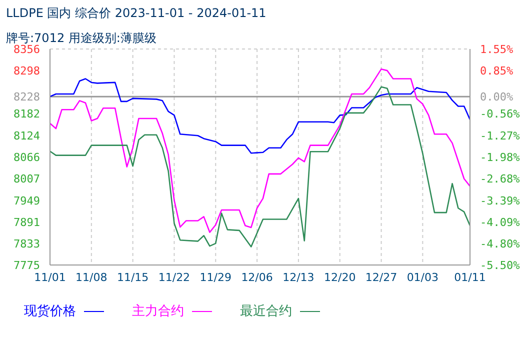  What do you see at coordinates (27, 179) in the screenshot?
I see `y-tick-label: 8007` at bounding box center [27, 179].